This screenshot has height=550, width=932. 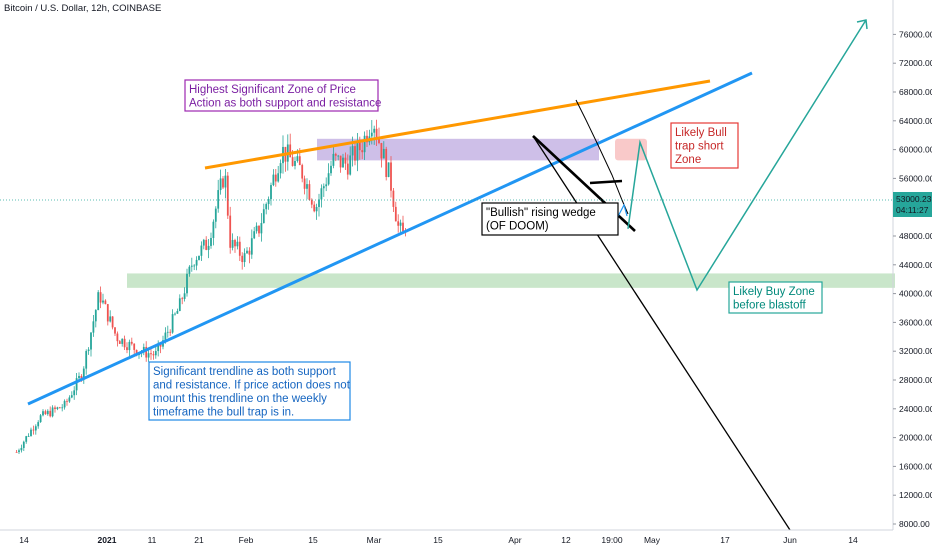 What do you see at coordinates (747, 155) in the screenshot?
I see `projection-path` at bounding box center [747, 155].